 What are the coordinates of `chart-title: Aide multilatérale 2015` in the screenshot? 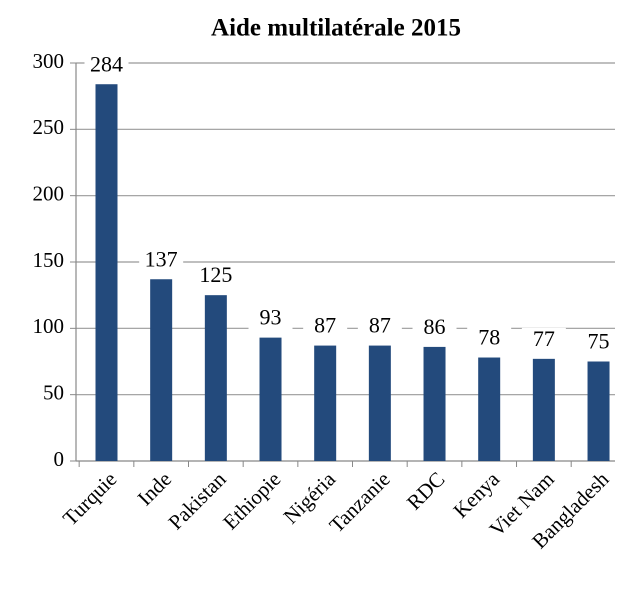 It's located at (336, 28).